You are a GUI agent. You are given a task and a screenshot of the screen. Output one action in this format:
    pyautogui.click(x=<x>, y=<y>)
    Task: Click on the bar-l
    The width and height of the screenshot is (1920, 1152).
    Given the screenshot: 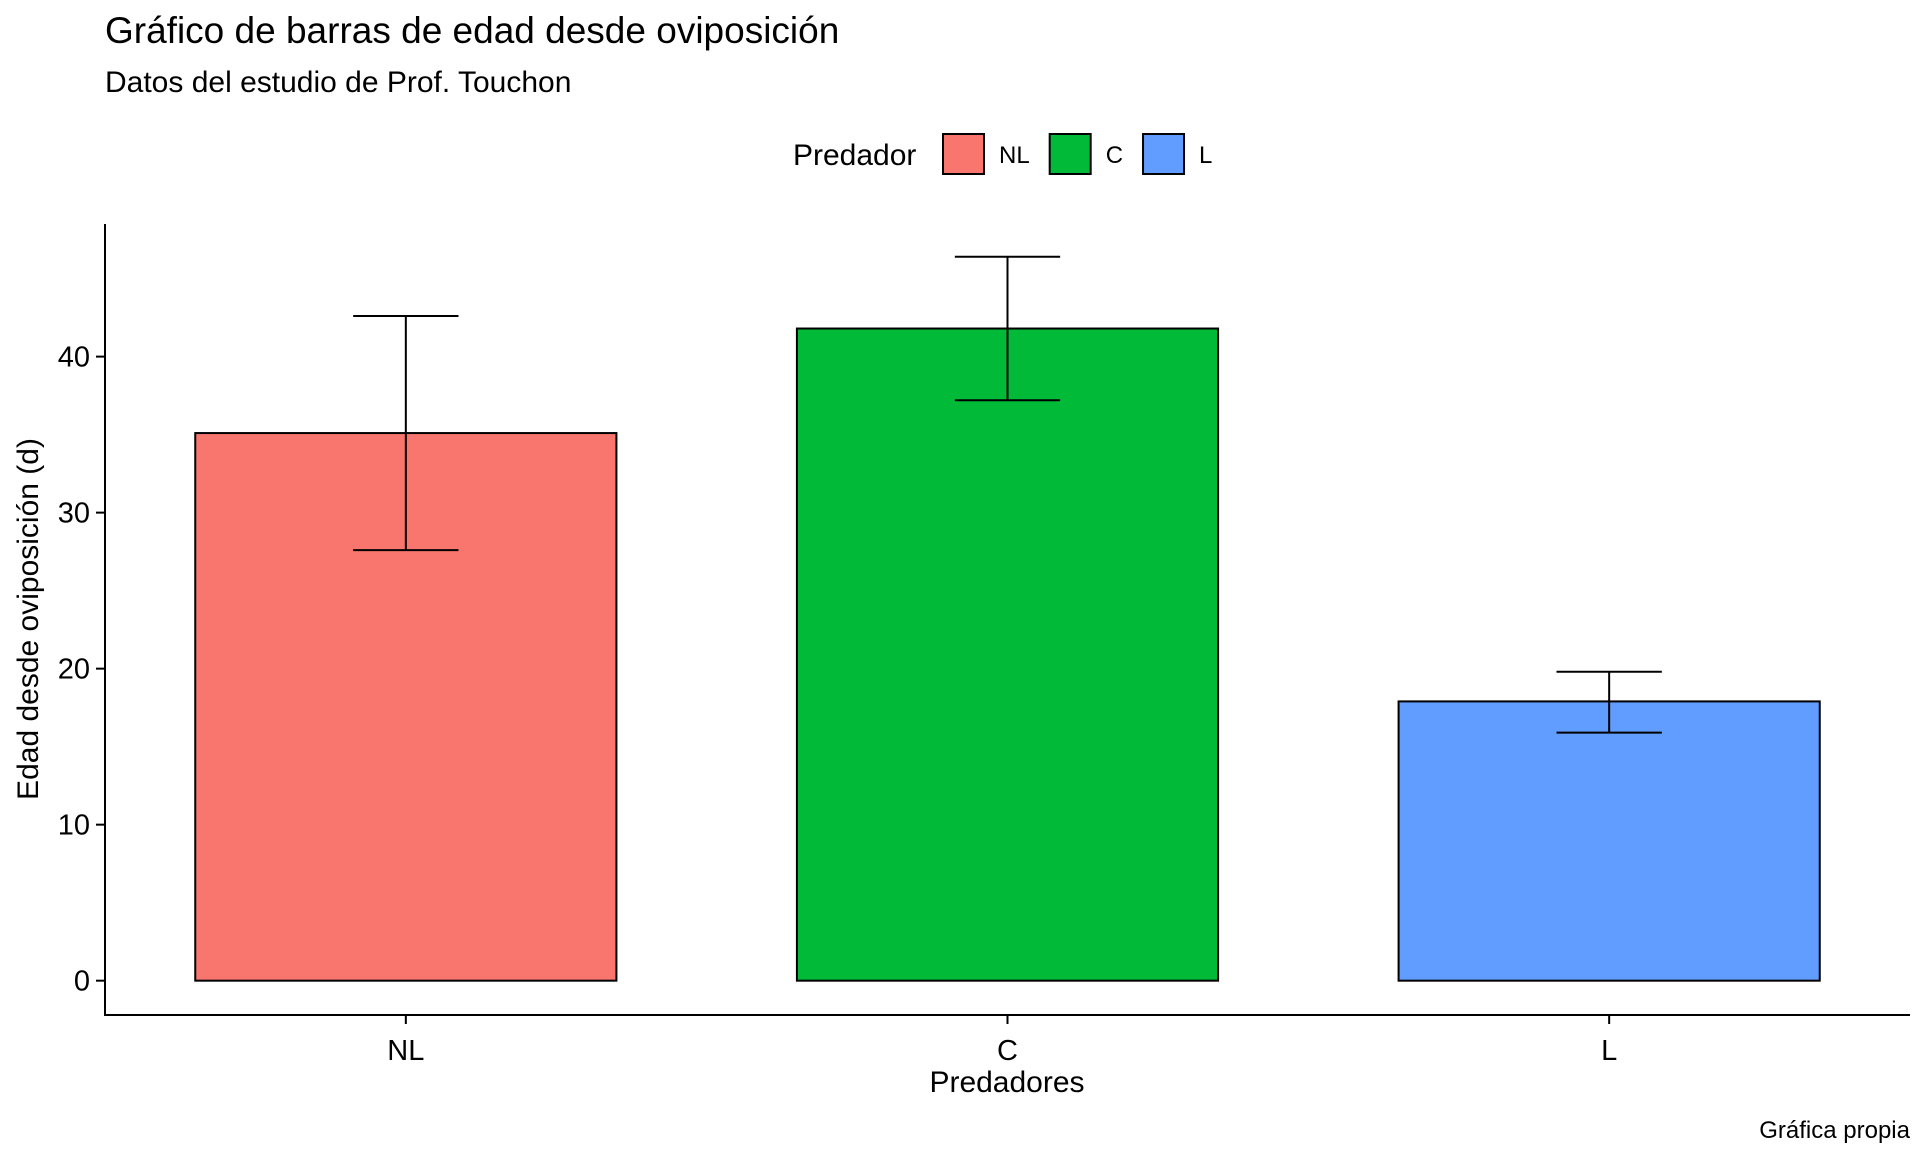 What is the action you would take?
    pyautogui.click(x=1609, y=841)
    